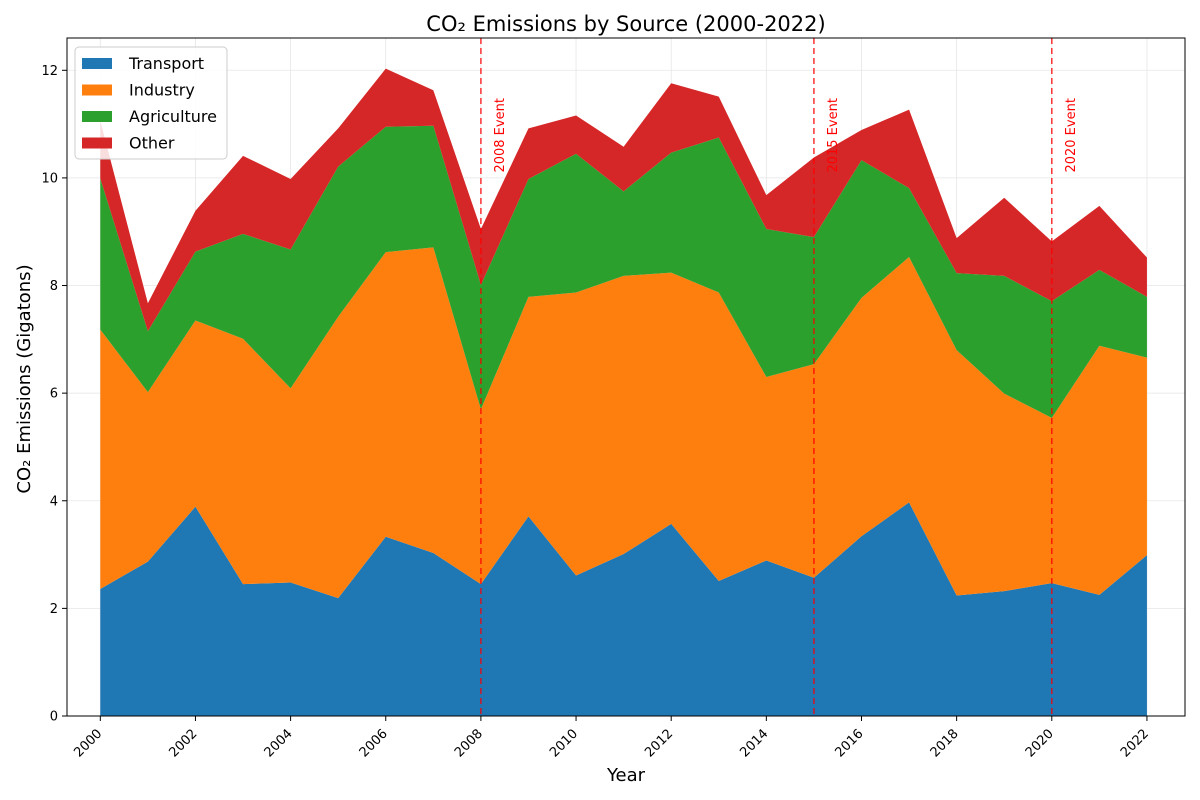  Describe the element at coordinates (54, 609) in the screenshot. I see `y-tick-label: 2` at that location.